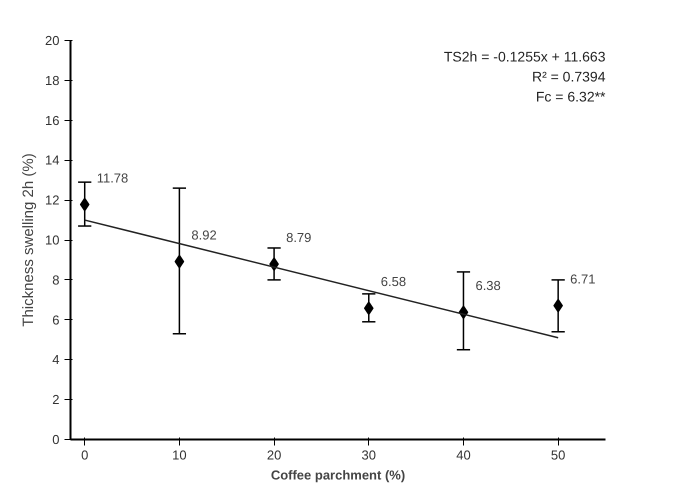 The height and width of the screenshot is (492, 673). What do you see at coordinates (179, 455) in the screenshot?
I see `x-tick-label: 10` at bounding box center [179, 455].